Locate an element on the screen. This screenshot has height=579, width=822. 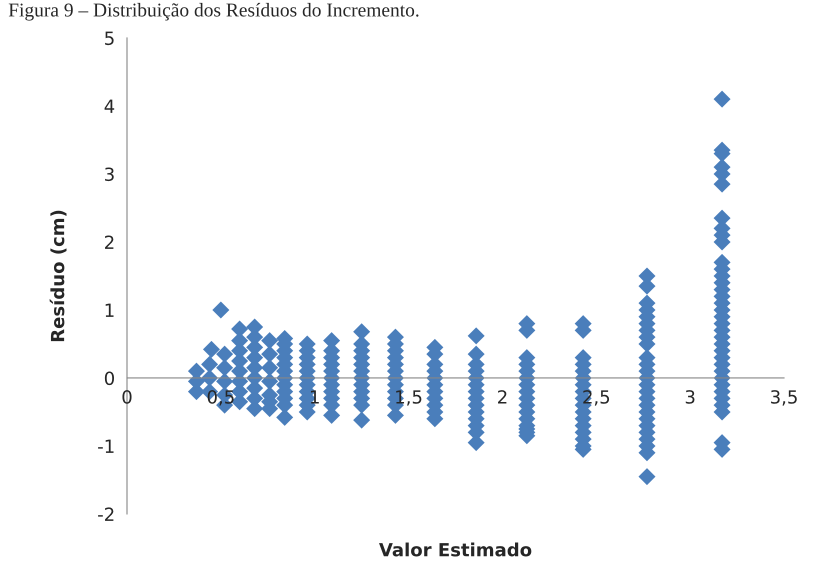
y-tick-label: 4 is located at coordinates (109, 106).